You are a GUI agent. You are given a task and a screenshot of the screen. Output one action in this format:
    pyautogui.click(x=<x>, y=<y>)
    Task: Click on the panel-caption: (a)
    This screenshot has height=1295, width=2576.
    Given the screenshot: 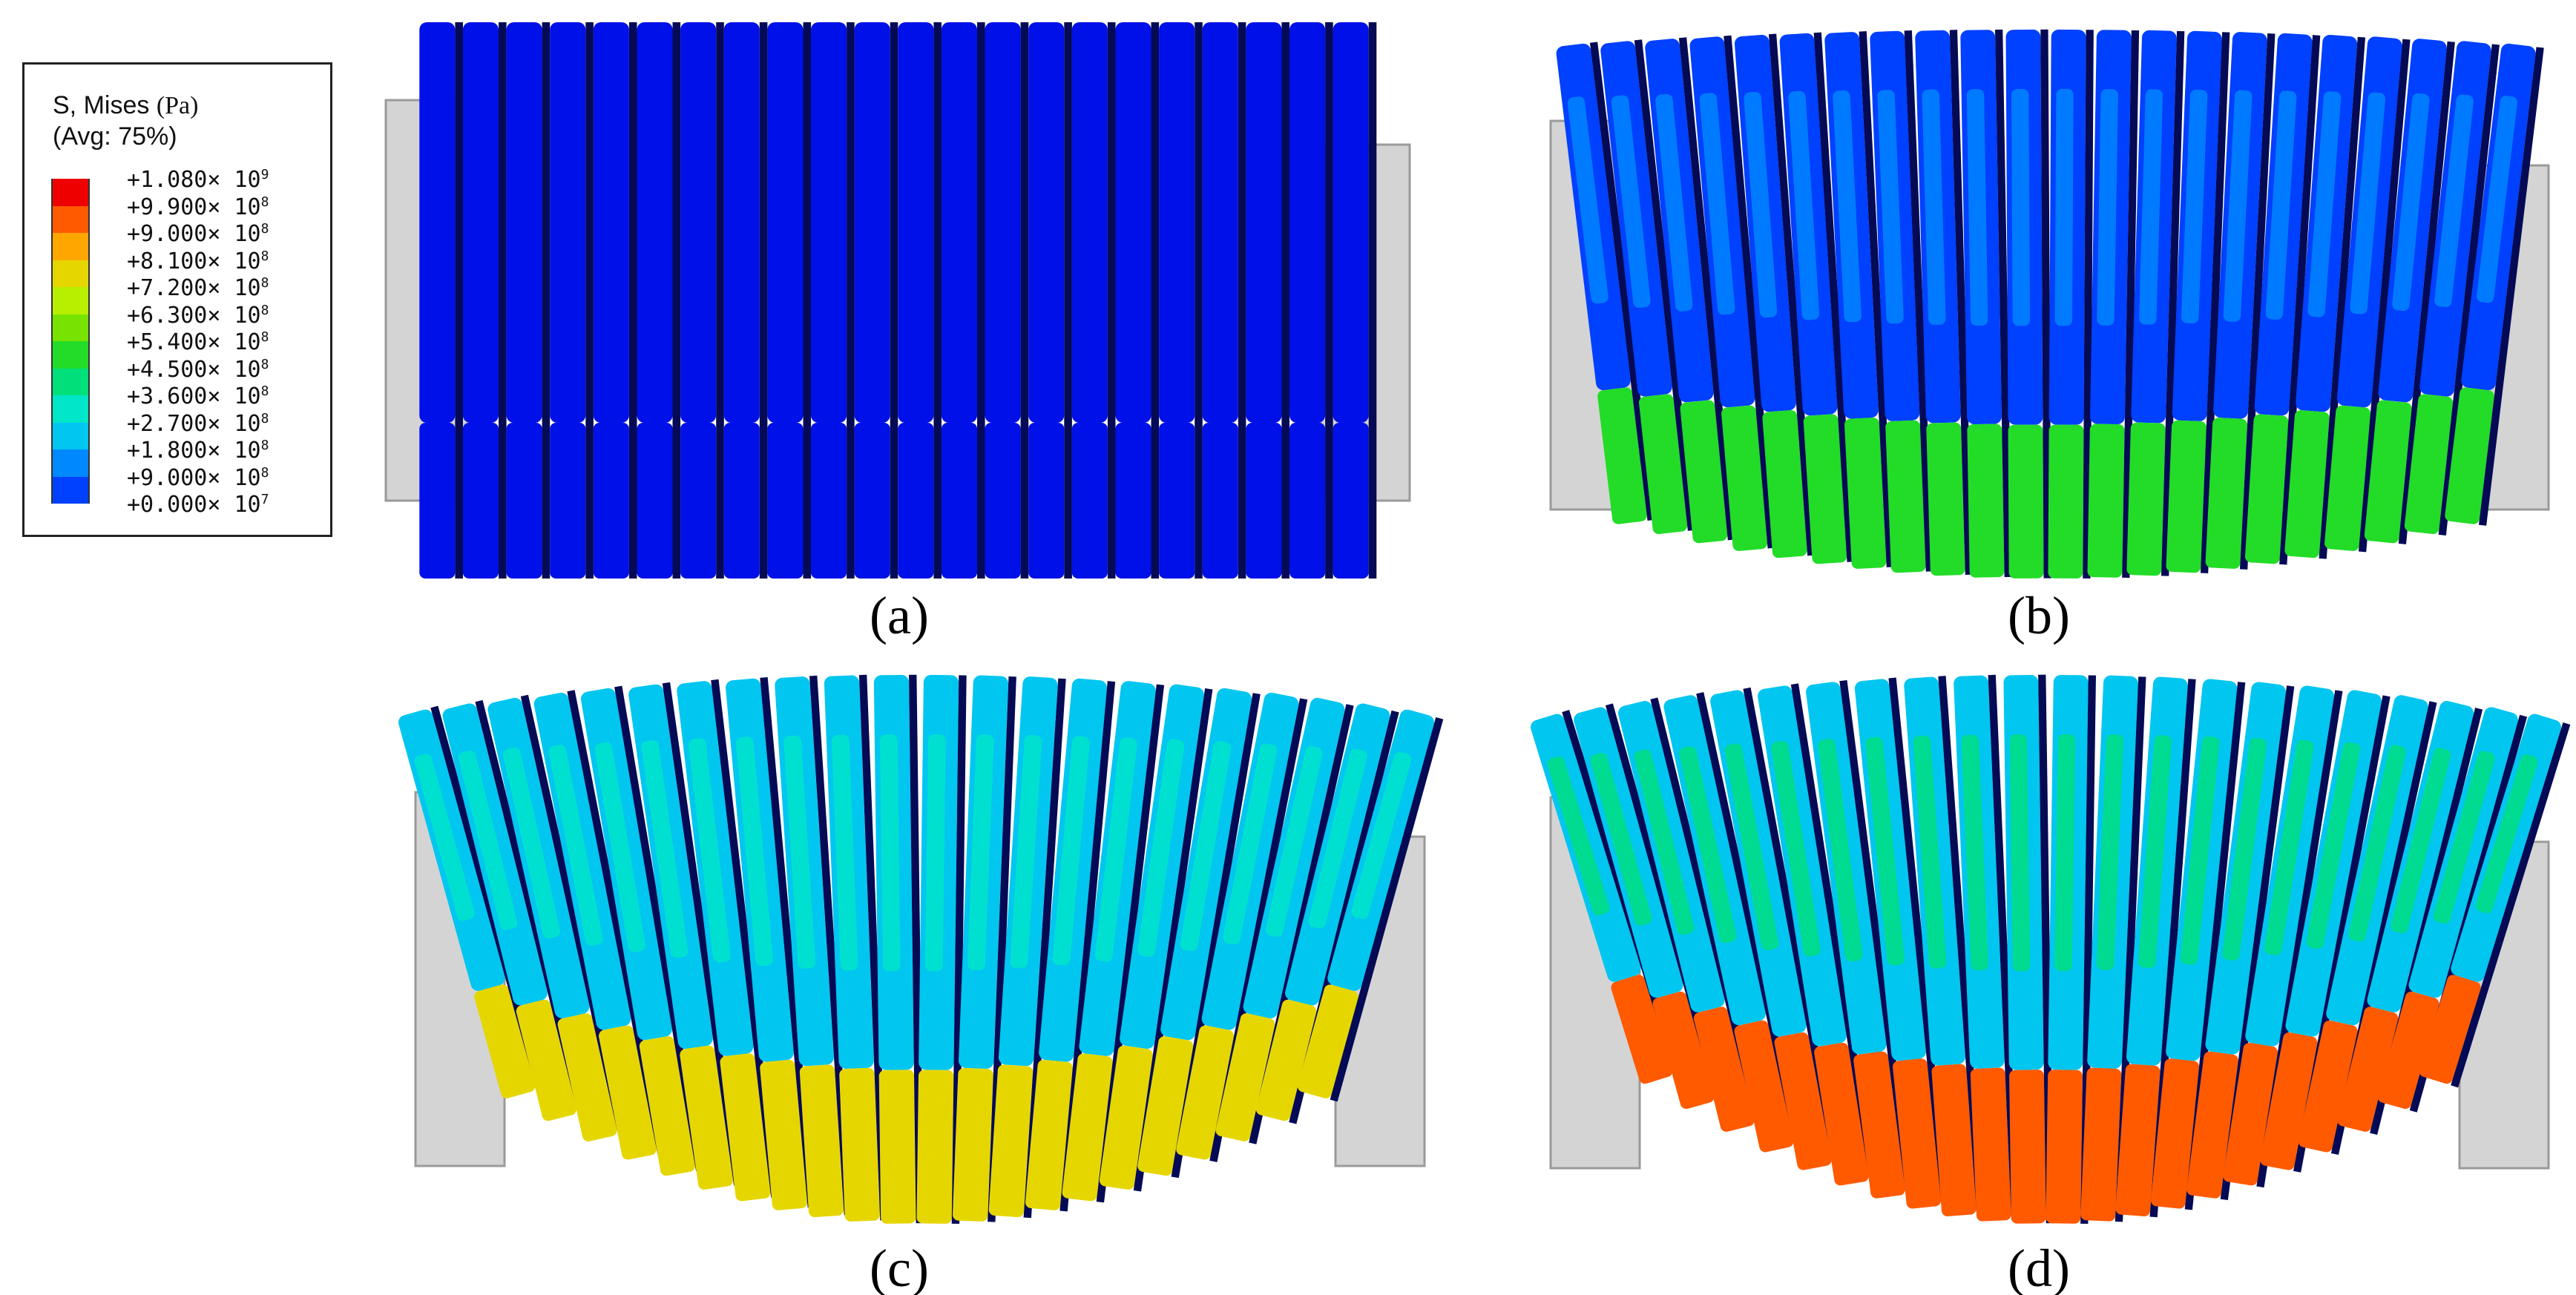 What is the action you would take?
    pyautogui.click(x=899, y=616)
    